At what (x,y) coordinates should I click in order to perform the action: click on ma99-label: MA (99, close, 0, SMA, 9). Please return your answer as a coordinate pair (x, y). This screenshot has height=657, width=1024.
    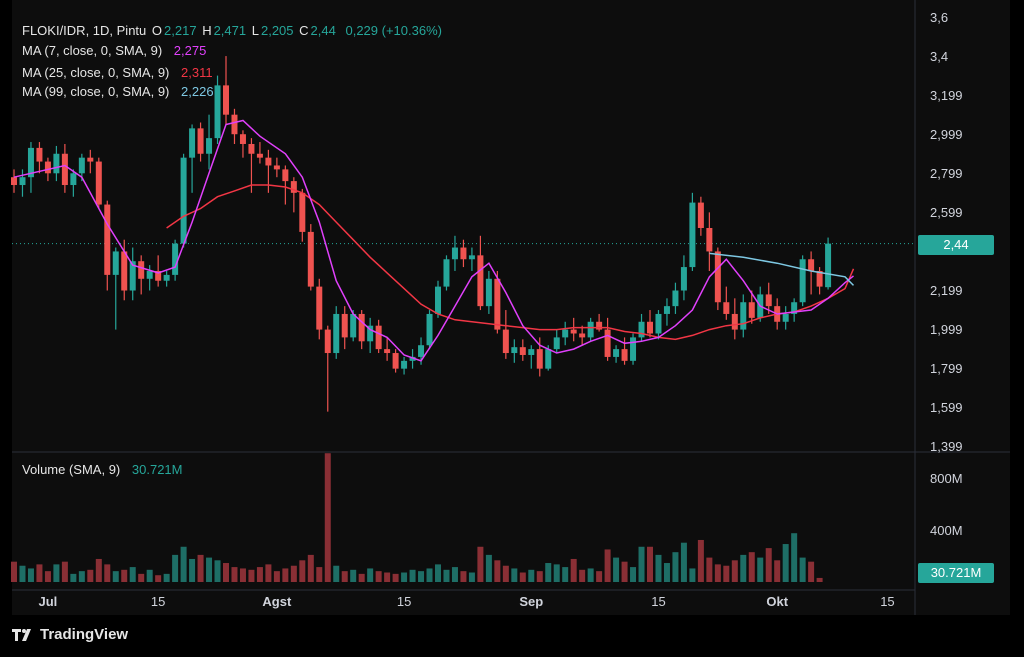
    Looking at the image, I should click on (96, 91).